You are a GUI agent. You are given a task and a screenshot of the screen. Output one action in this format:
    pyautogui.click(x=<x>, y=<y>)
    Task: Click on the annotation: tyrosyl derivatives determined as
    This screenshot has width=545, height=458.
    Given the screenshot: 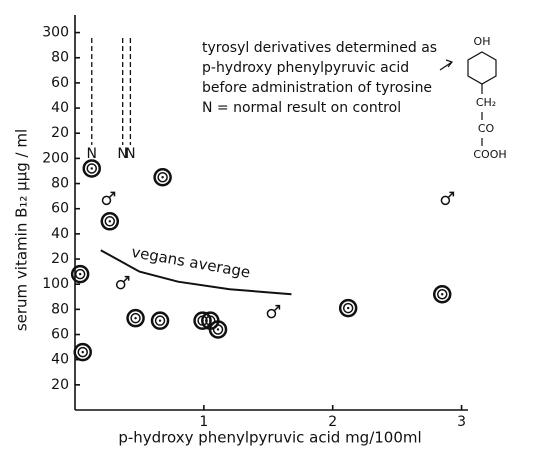 What is the action you would take?
    pyautogui.click(x=319, y=48)
    